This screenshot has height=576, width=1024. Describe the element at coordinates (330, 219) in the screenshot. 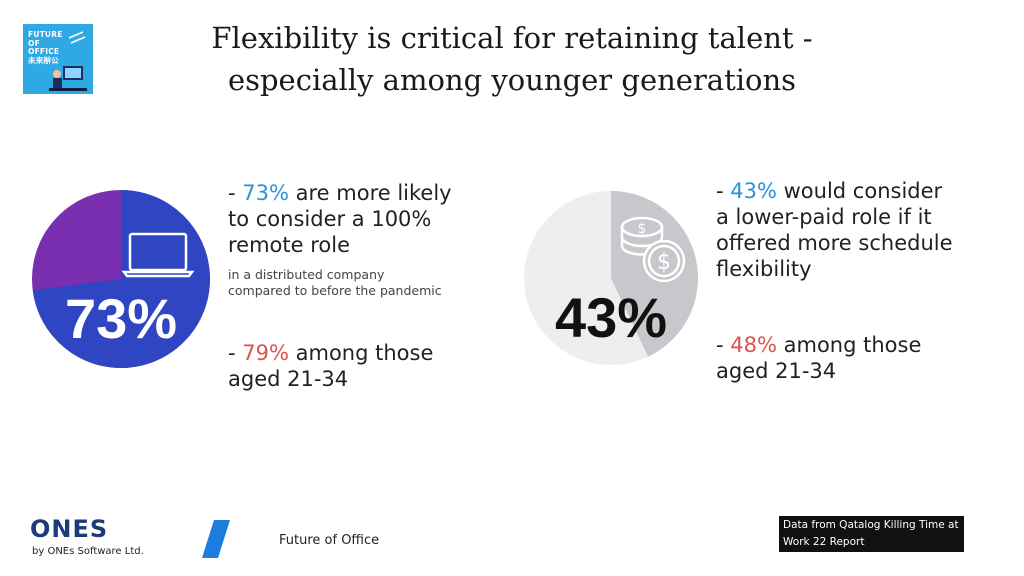

I see `stat-line-2: to consider a 100%` at that location.